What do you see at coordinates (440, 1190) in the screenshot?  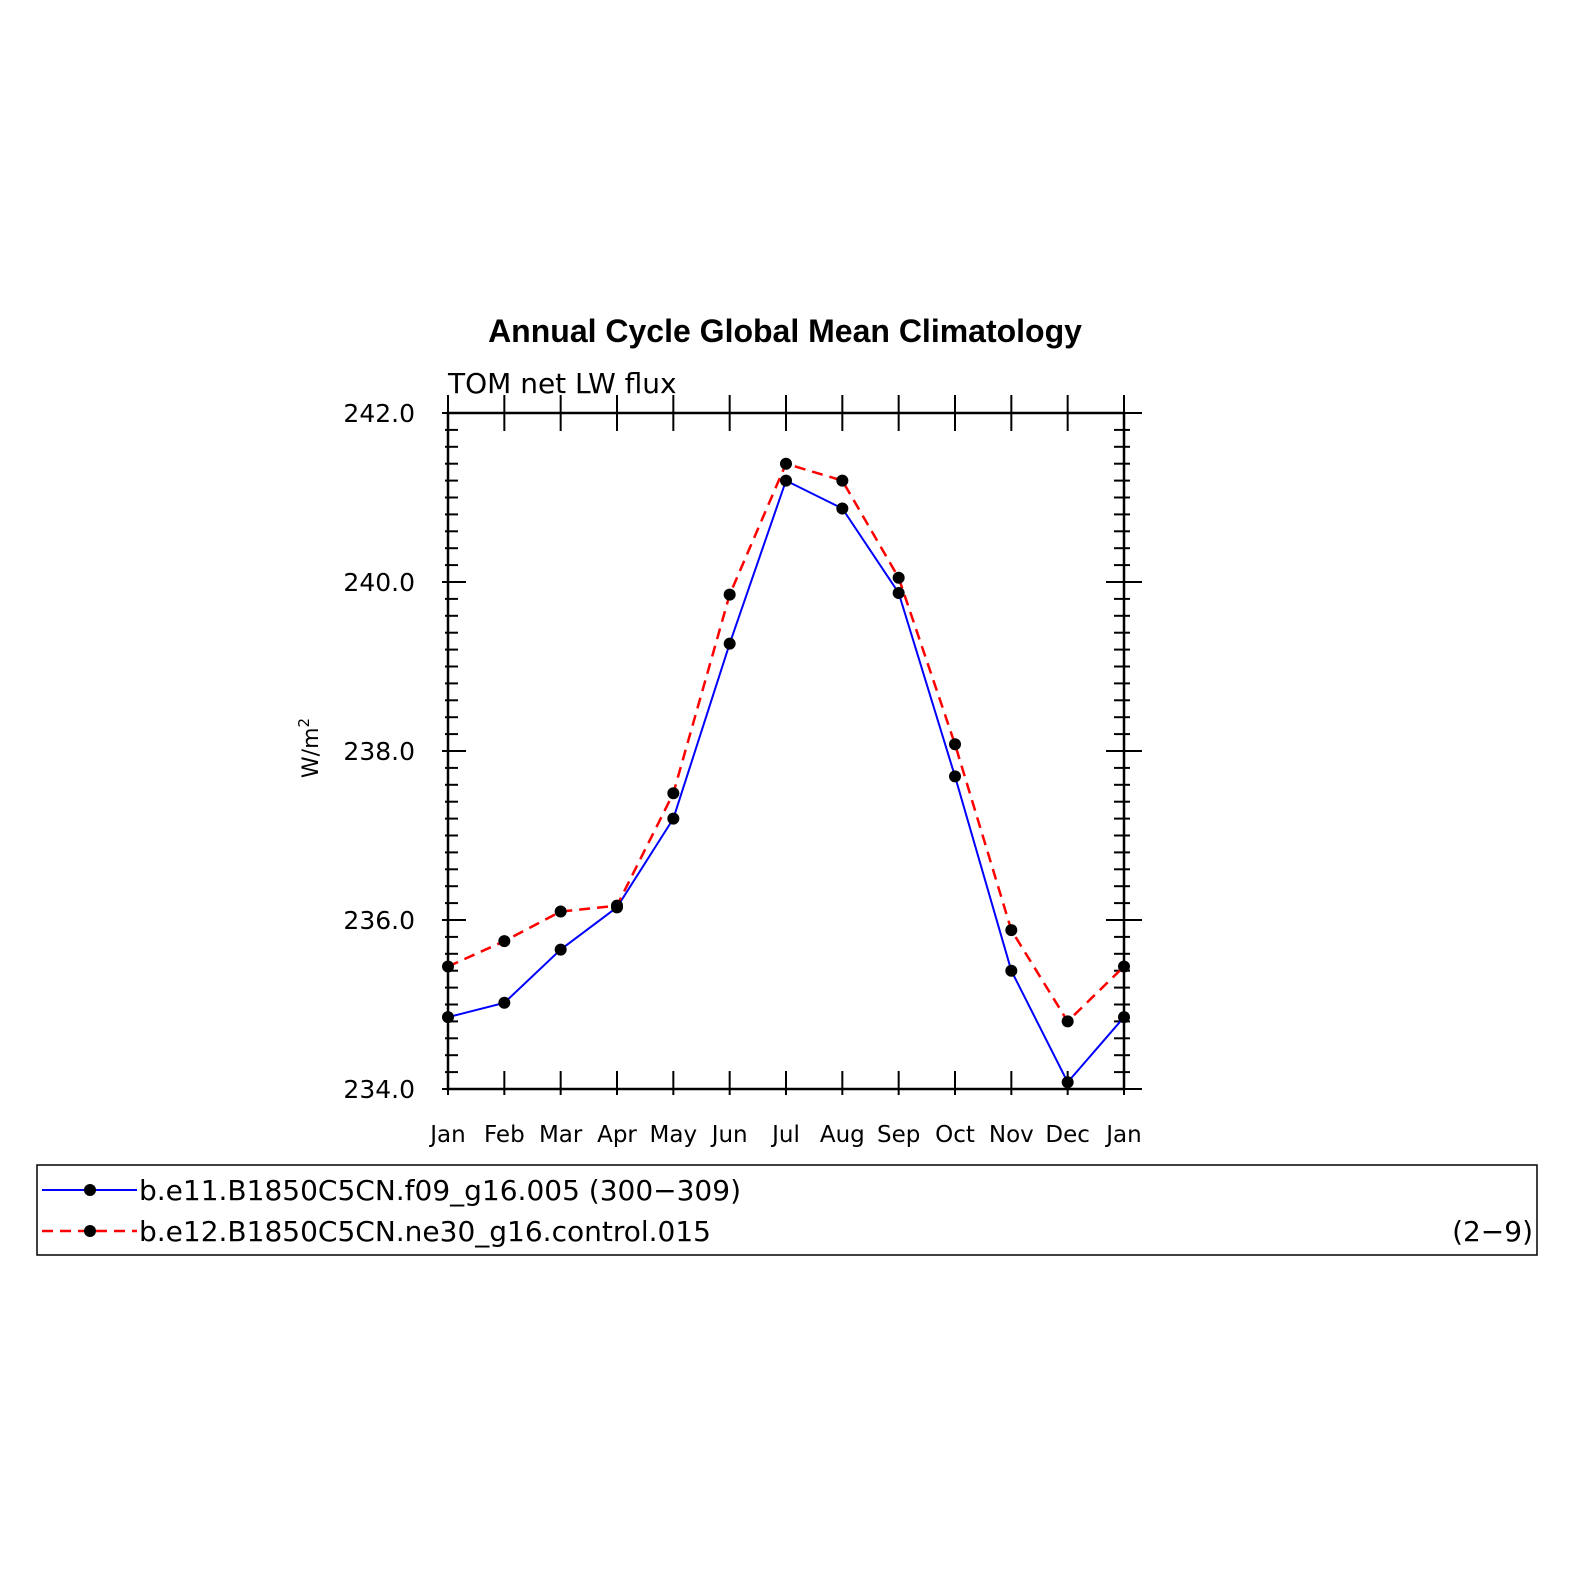 I see `legend-label-series-1: b.e11.B1850C5CN.f09_g16.005 (300−309)` at bounding box center [440, 1190].